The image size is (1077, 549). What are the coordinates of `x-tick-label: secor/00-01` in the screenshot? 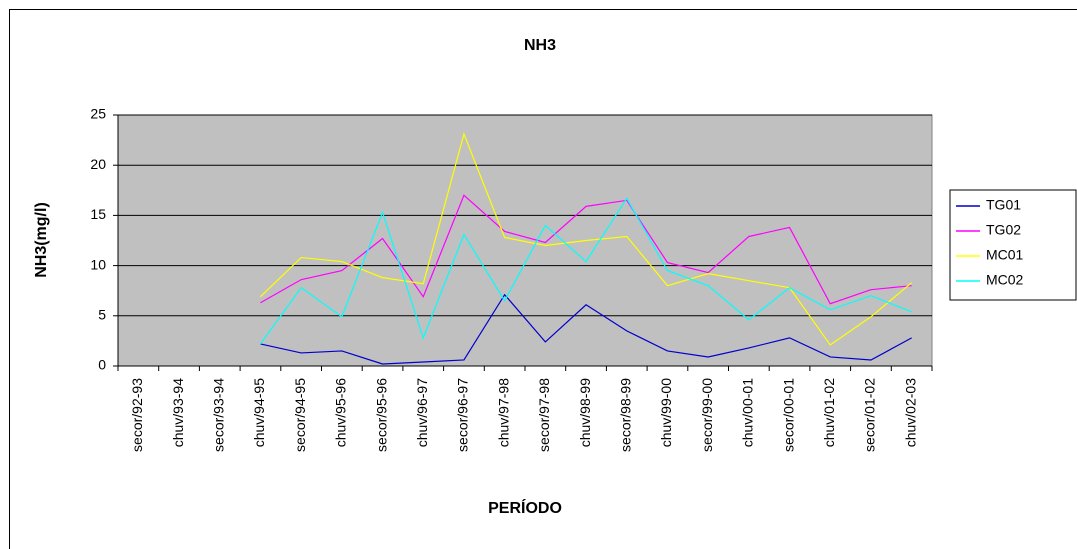 It's located at (788, 415).